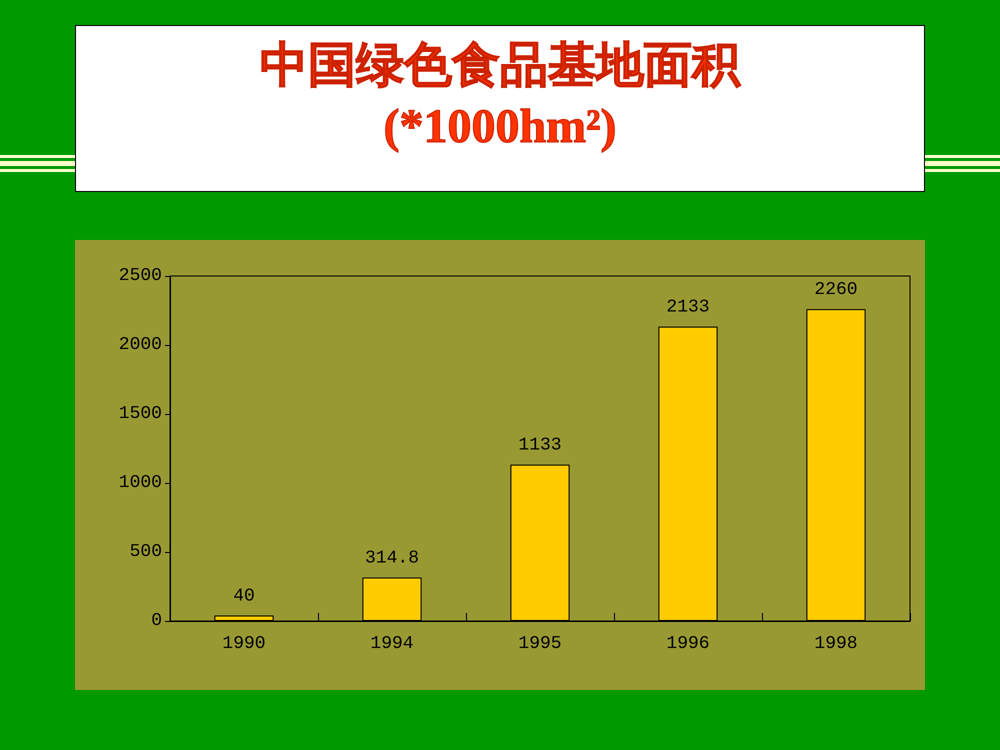 The width and height of the screenshot is (1000, 750). I want to click on y-tick-label: 1000, so click(140, 483).